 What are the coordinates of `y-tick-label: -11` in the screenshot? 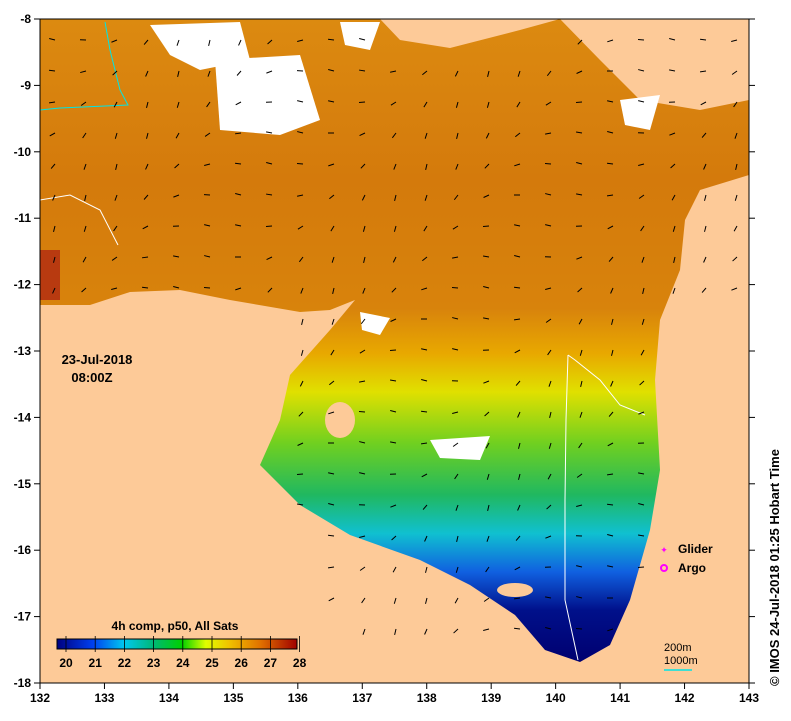 It's located at (22, 218).